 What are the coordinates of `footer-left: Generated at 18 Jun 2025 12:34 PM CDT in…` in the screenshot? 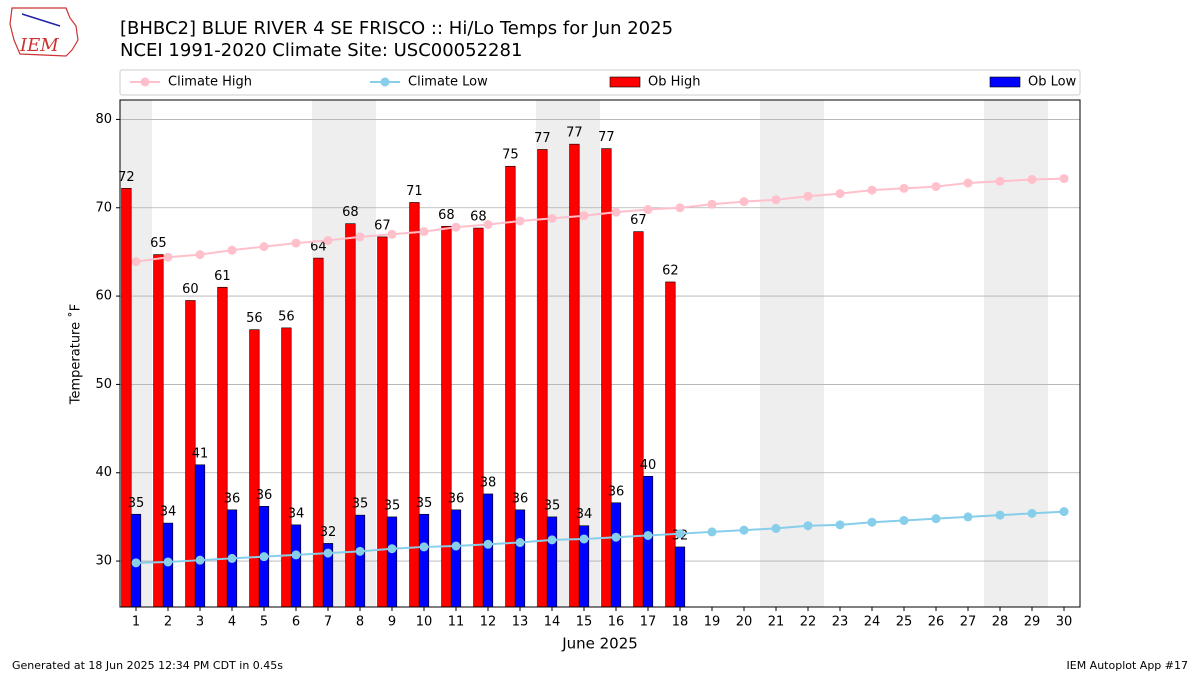 It's located at (147, 665).